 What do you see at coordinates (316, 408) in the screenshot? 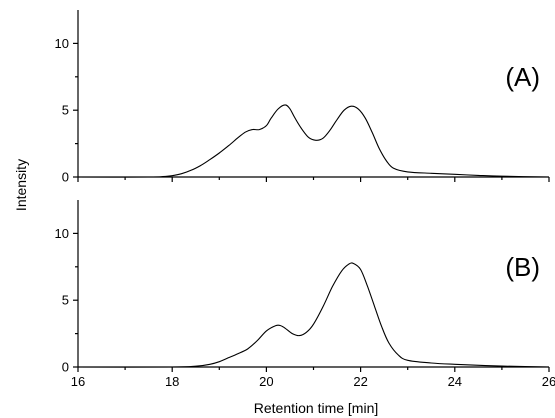
I see `x-axis-title: Retention time [min]` at bounding box center [316, 408].